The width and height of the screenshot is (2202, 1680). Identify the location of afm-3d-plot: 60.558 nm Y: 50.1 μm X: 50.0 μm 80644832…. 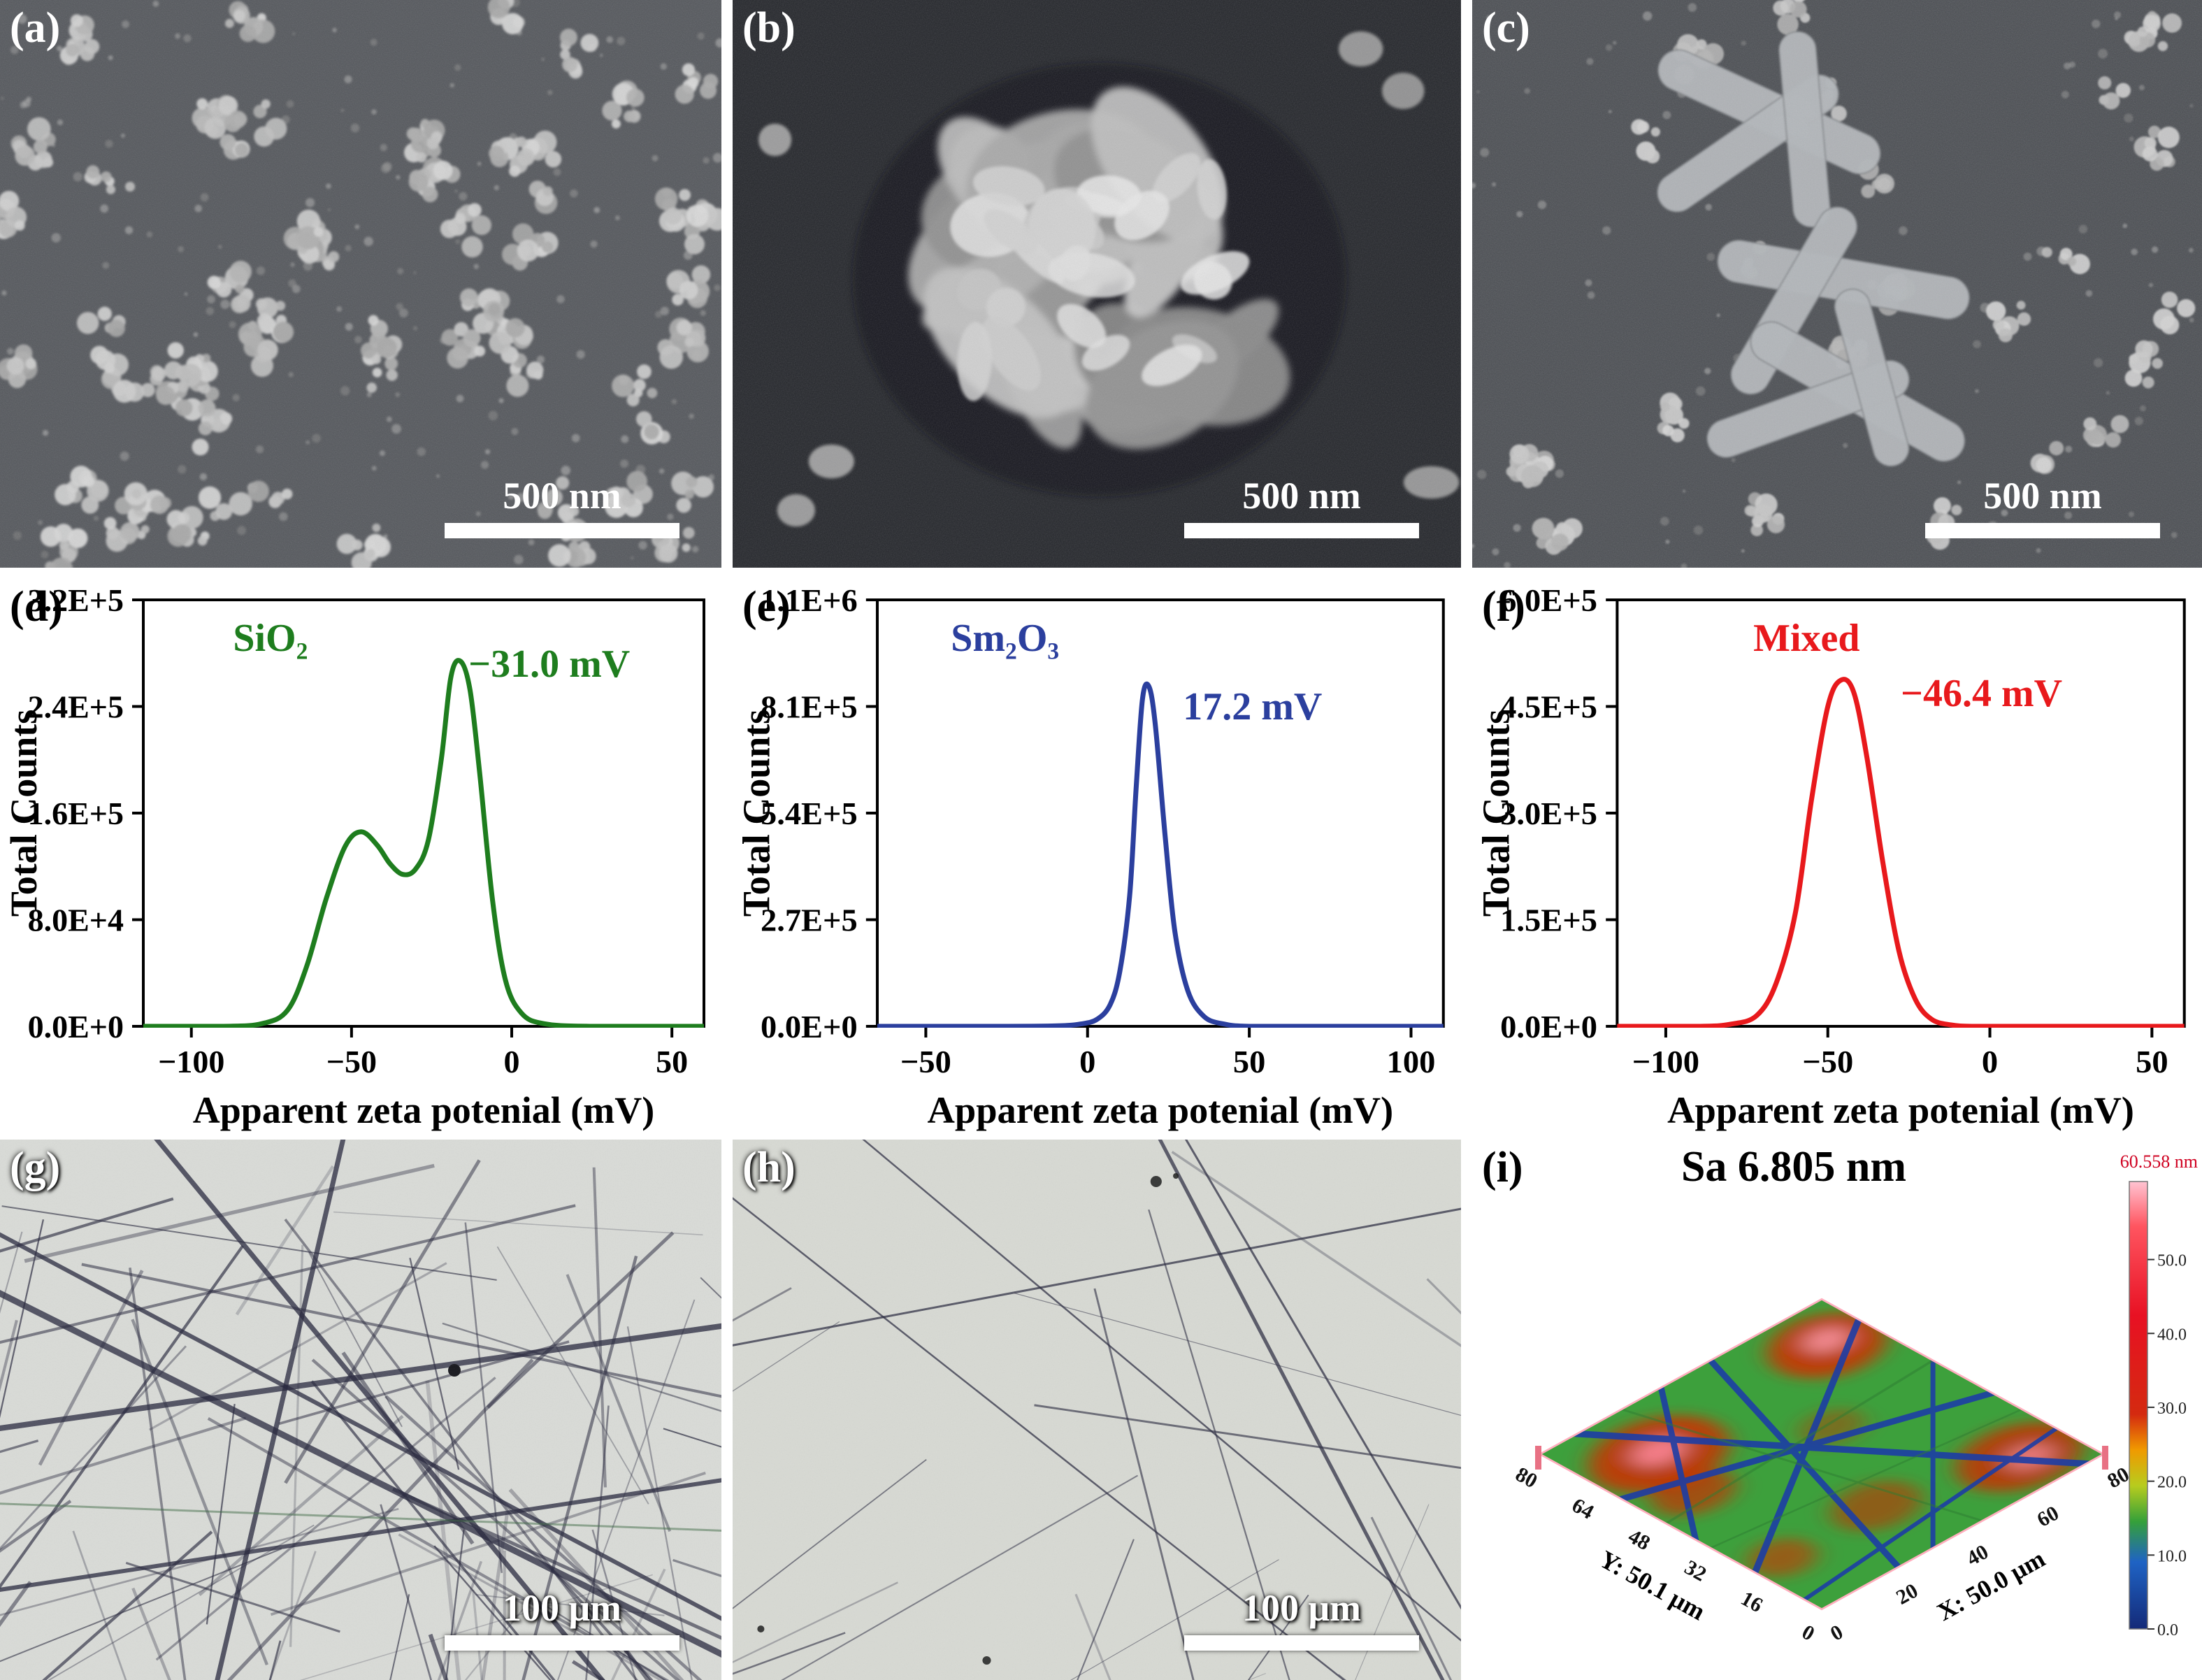
(1854, 1399).